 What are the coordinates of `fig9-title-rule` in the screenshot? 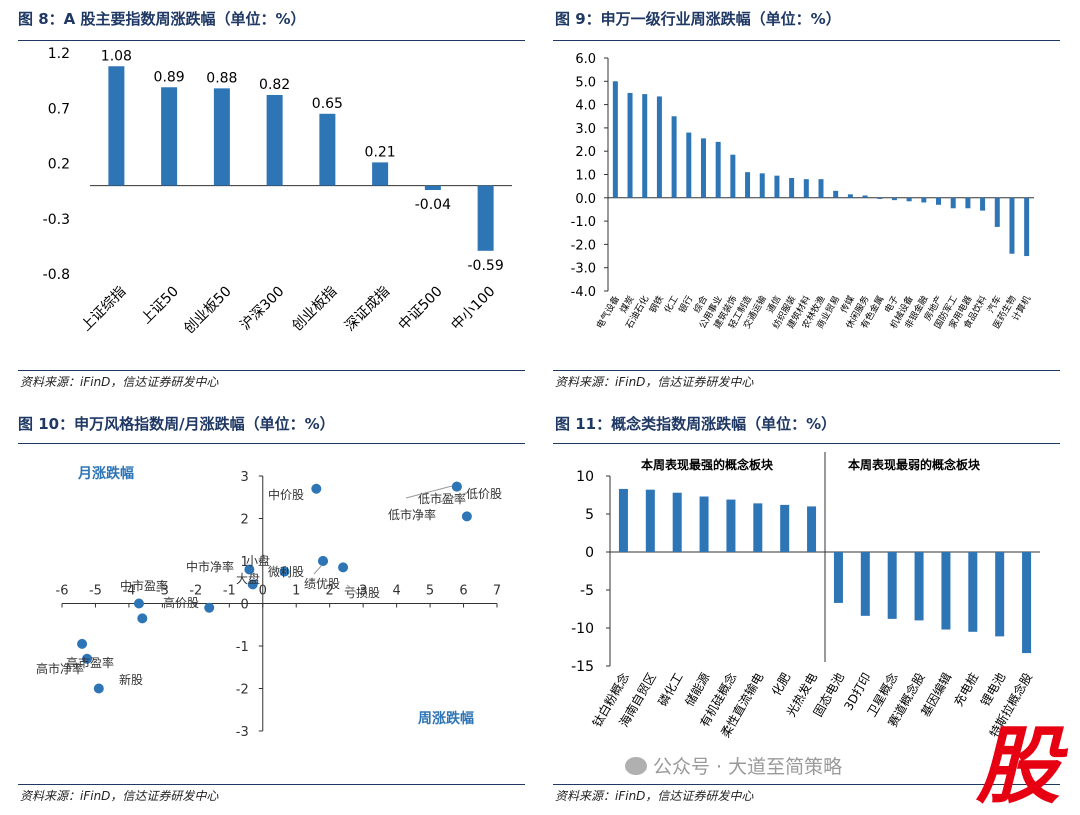 It's located at (806, 40).